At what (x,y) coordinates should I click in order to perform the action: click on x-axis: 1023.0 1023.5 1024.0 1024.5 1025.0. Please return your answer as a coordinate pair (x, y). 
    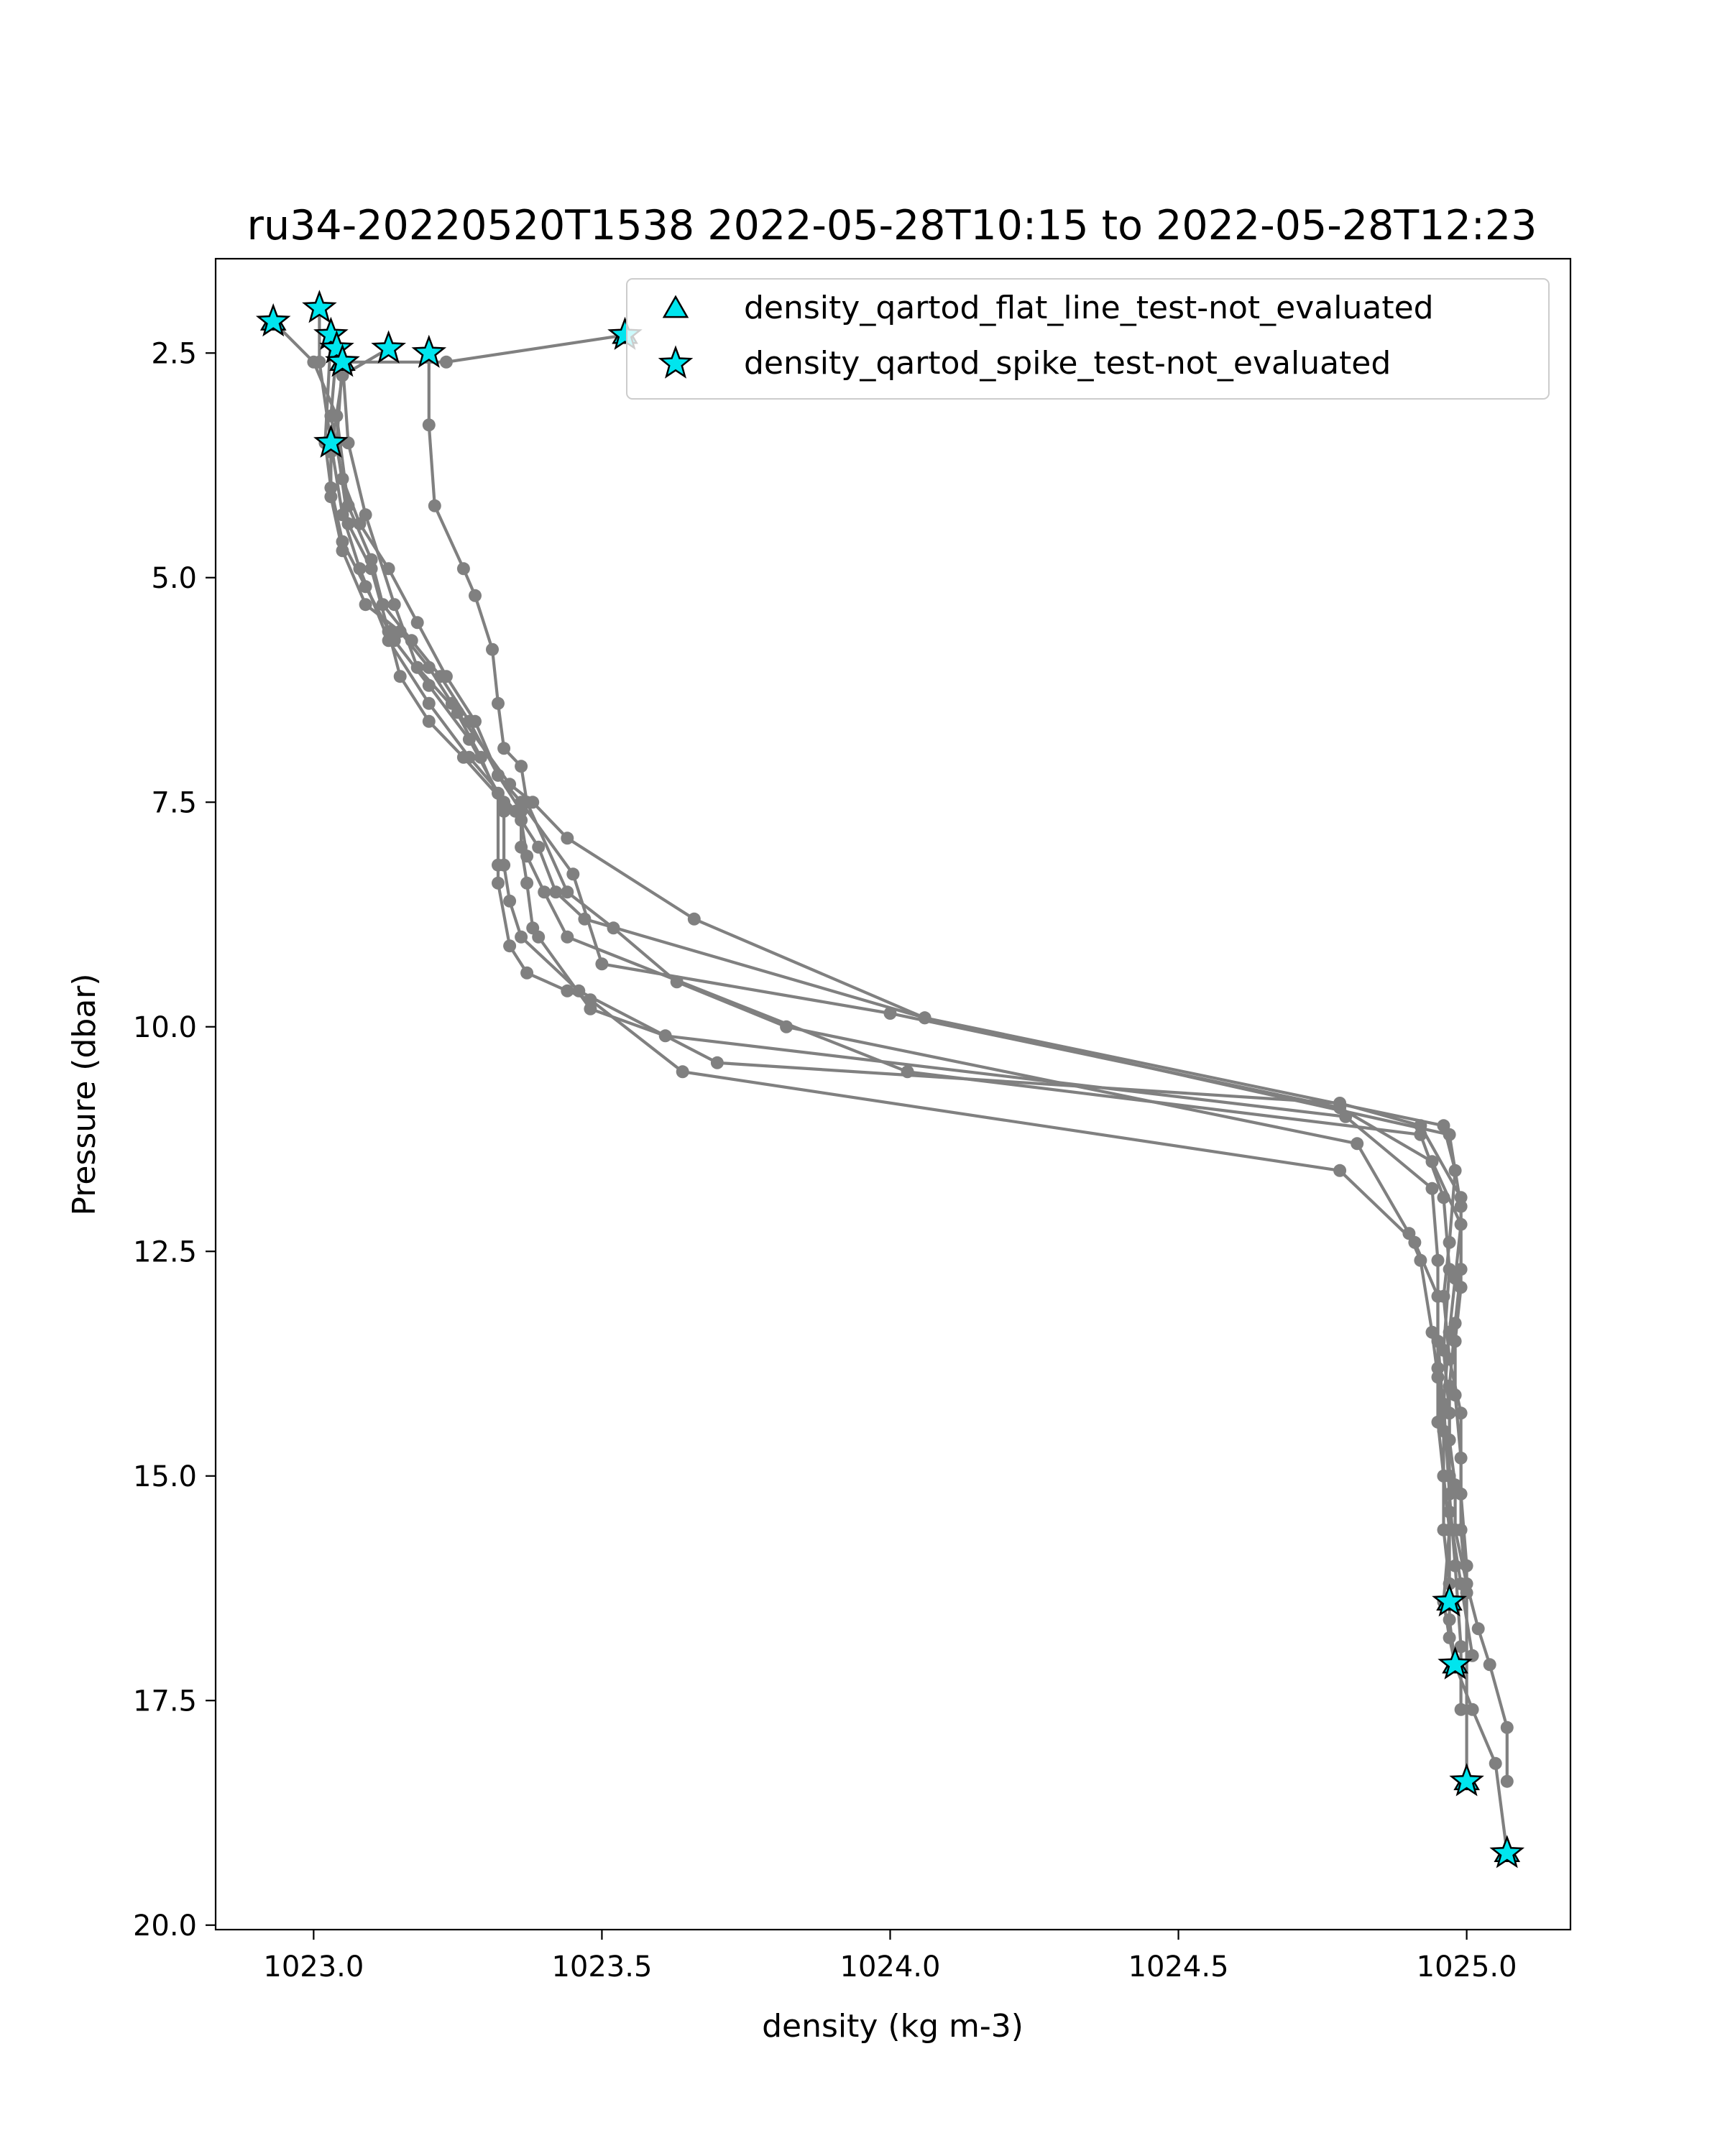
    Looking at the image, I should click on (890, 1957).